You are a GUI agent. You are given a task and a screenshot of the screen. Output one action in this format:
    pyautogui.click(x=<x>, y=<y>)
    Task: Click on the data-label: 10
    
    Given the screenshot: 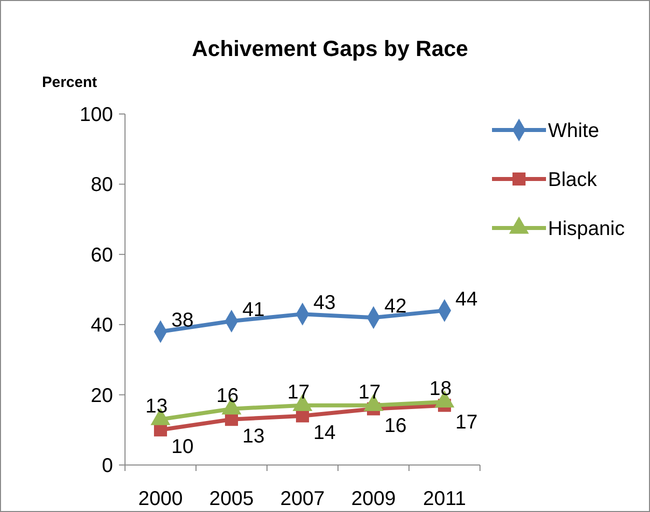 What is the action you would take?
    pyautogui.click(x=182, y=447)
    